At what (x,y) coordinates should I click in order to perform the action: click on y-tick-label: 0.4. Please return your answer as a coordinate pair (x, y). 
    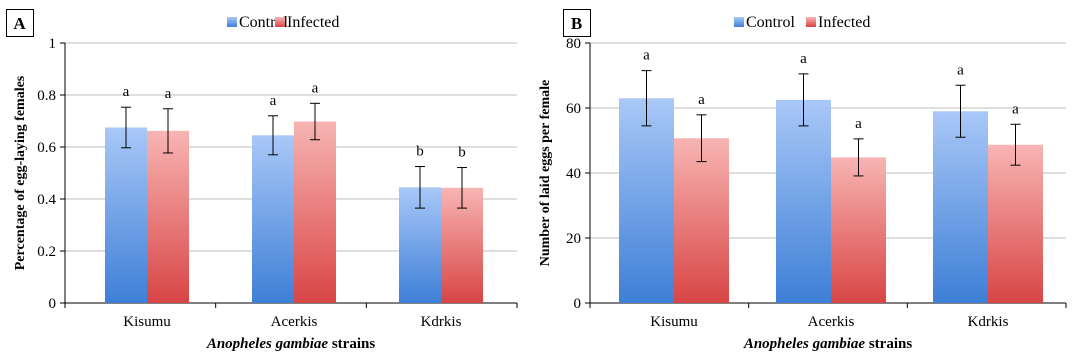
    Looking at the image, I should click on (46, 200).